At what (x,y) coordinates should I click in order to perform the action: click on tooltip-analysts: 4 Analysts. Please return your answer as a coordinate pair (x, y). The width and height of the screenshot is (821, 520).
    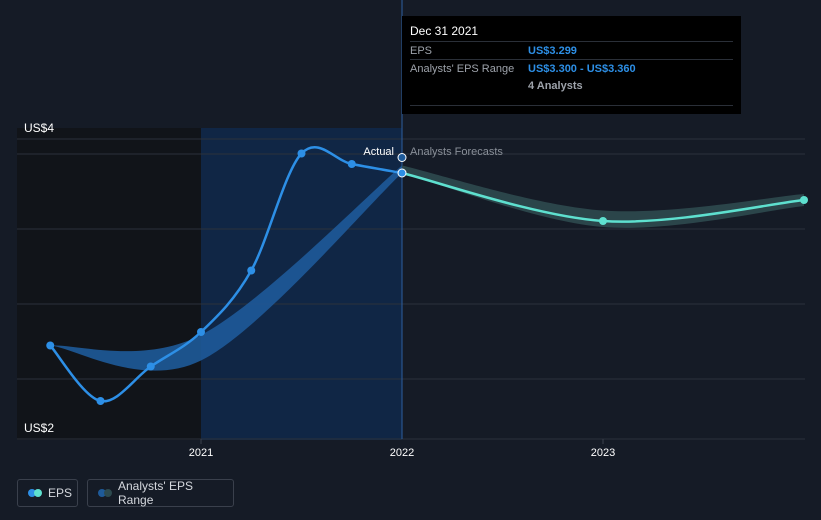
    Looking at the image, I should click on (555, 85).